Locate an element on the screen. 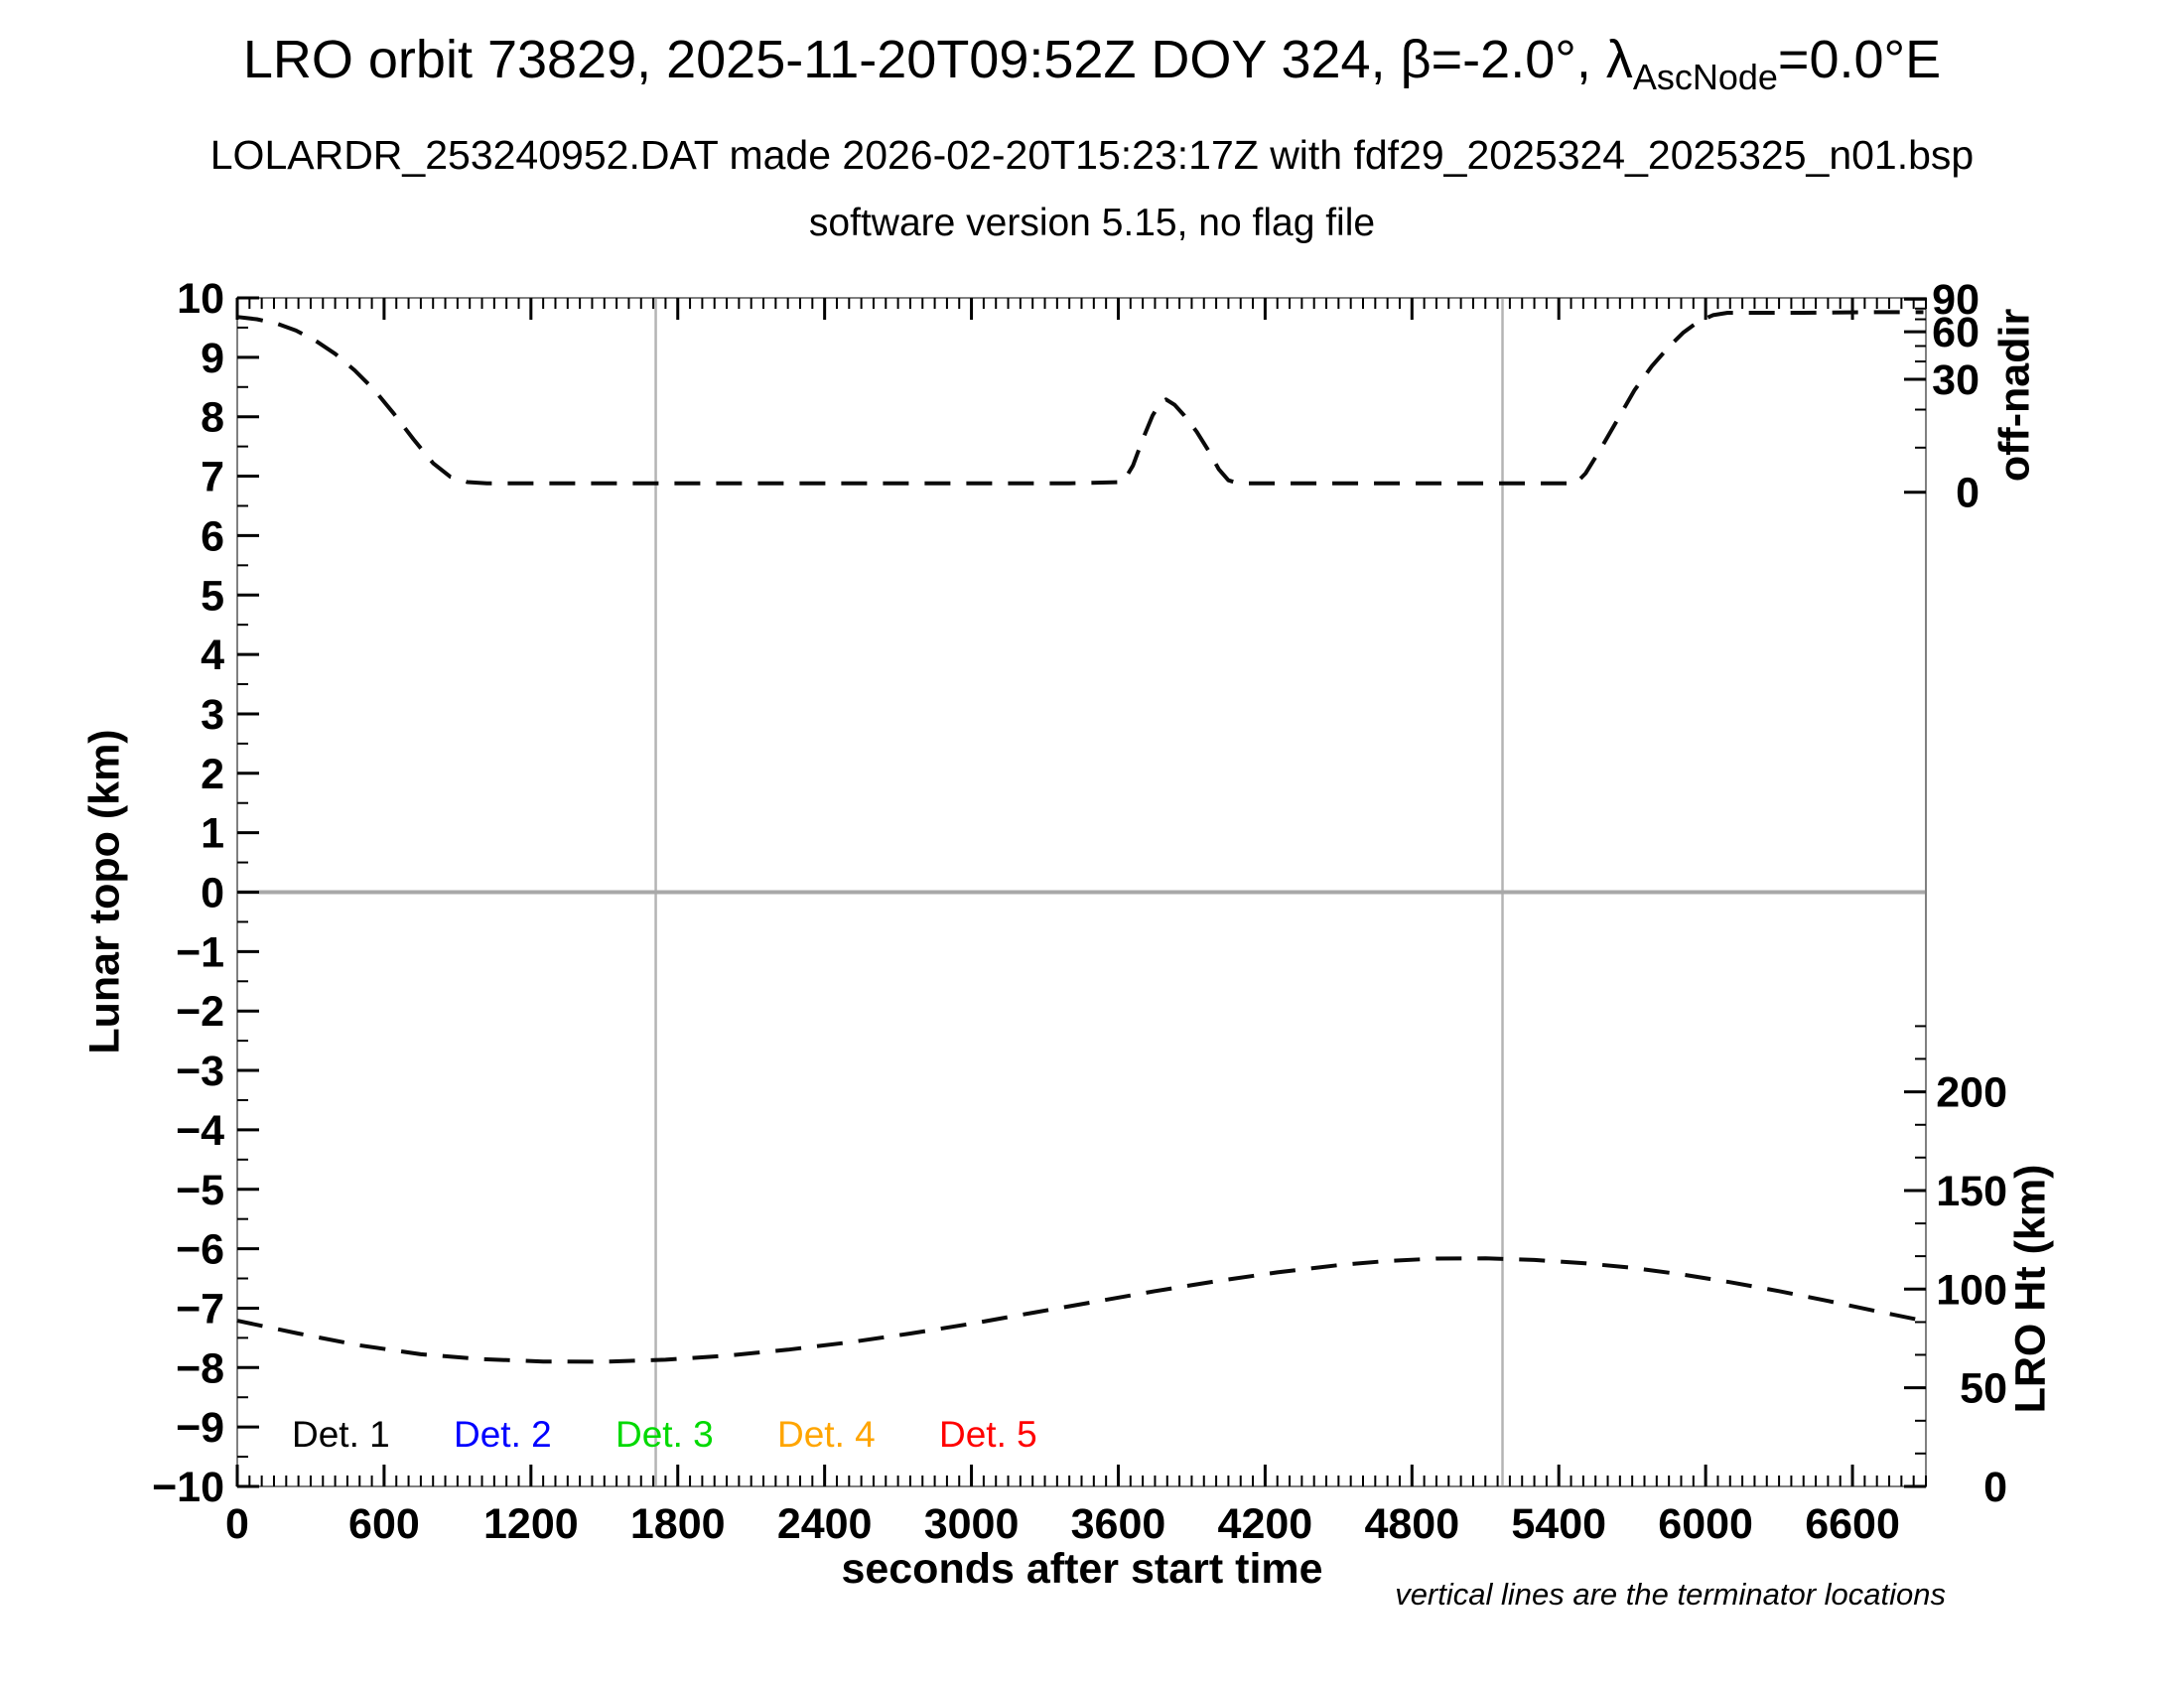 This screenshot has width=2184, height=1688. y-left-tick-label: 1 is located at coordinates (212, 834).